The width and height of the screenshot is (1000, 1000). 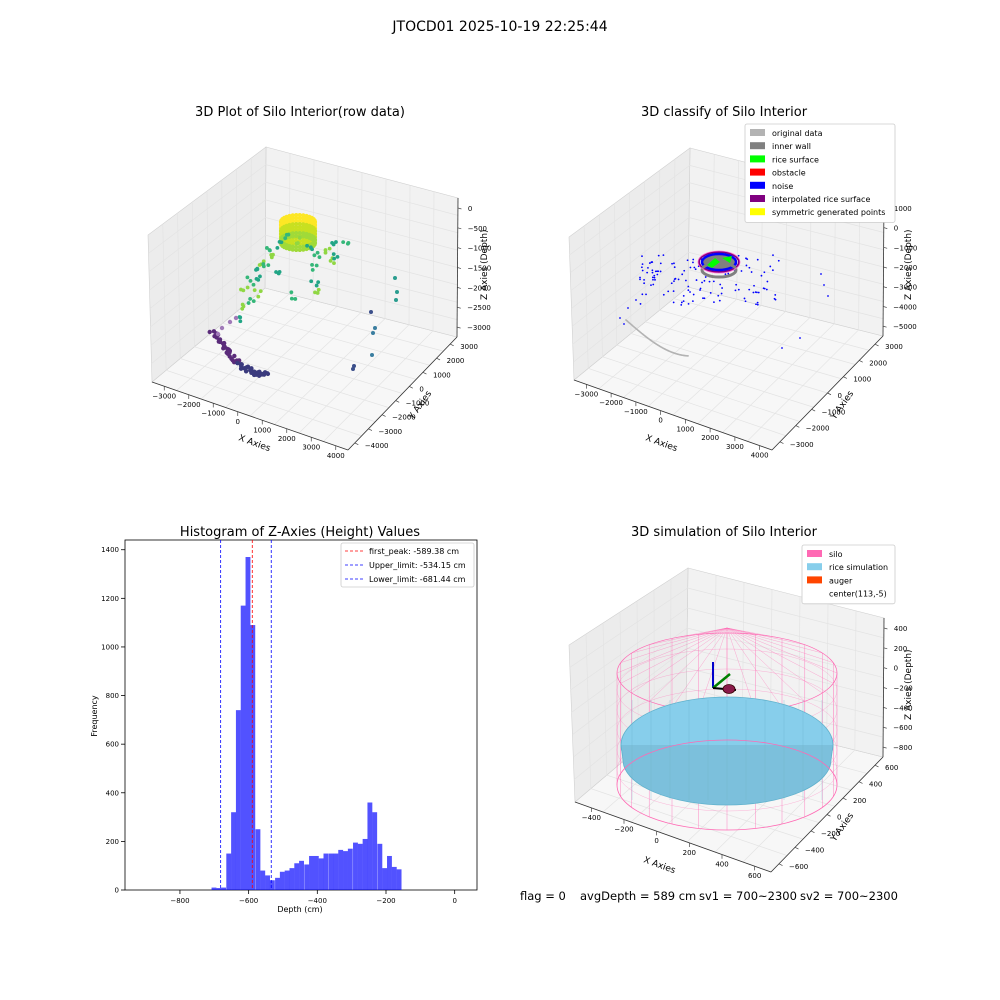 I want to click on simulation-xlabel: X Axies, so click(x=659, y=865).